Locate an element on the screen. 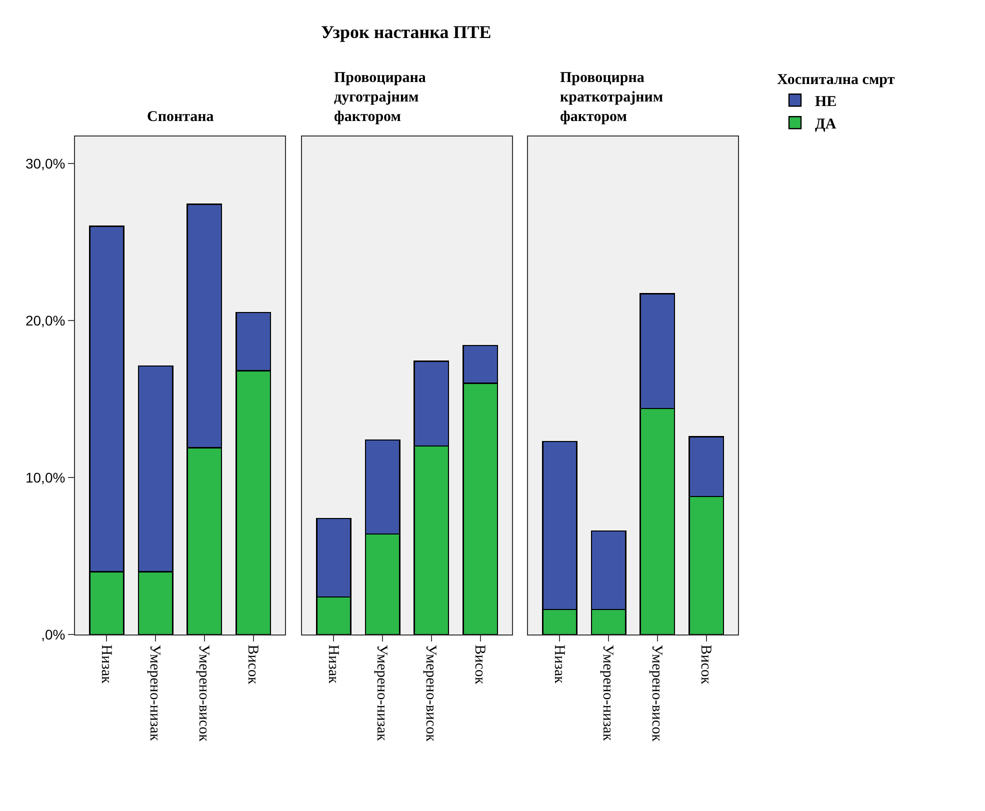 The image size is (985, 811). y-tick-label: 30,0% is located at coordinates (45, 163).